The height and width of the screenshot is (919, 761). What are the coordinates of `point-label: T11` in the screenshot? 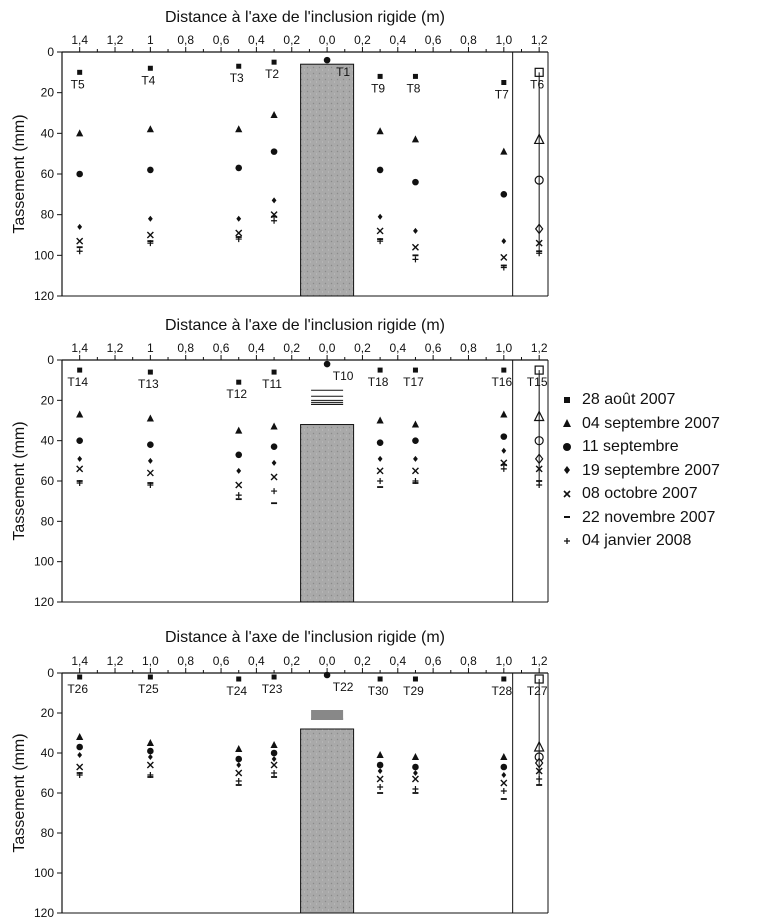 It's located at (272, 384).